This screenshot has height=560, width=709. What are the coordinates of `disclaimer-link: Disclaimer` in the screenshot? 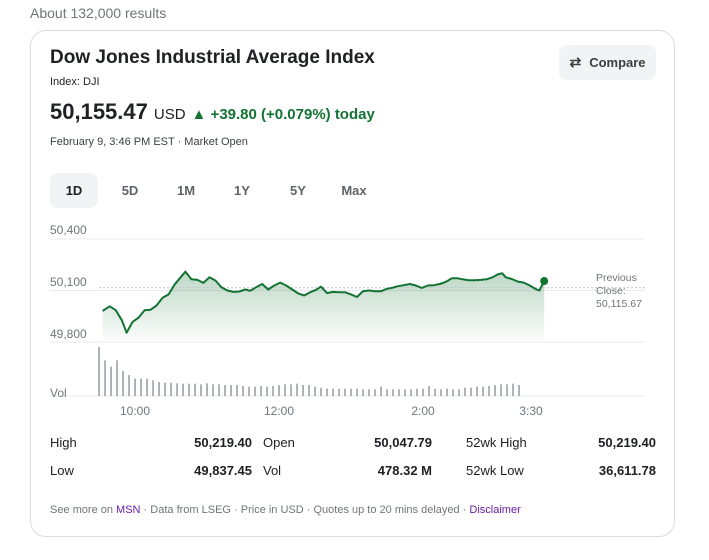 It's located at (495, 510).